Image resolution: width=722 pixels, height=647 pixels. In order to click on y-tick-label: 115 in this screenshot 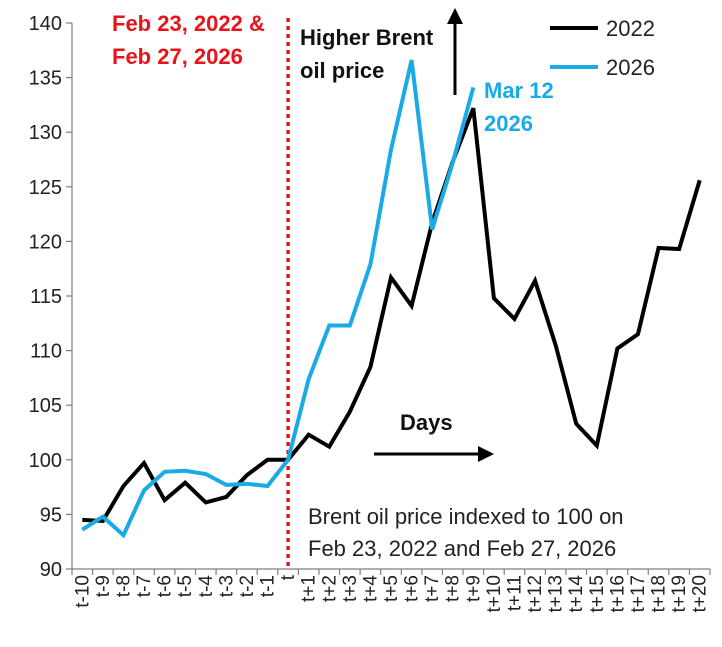, I will do `click(46, 297)`.